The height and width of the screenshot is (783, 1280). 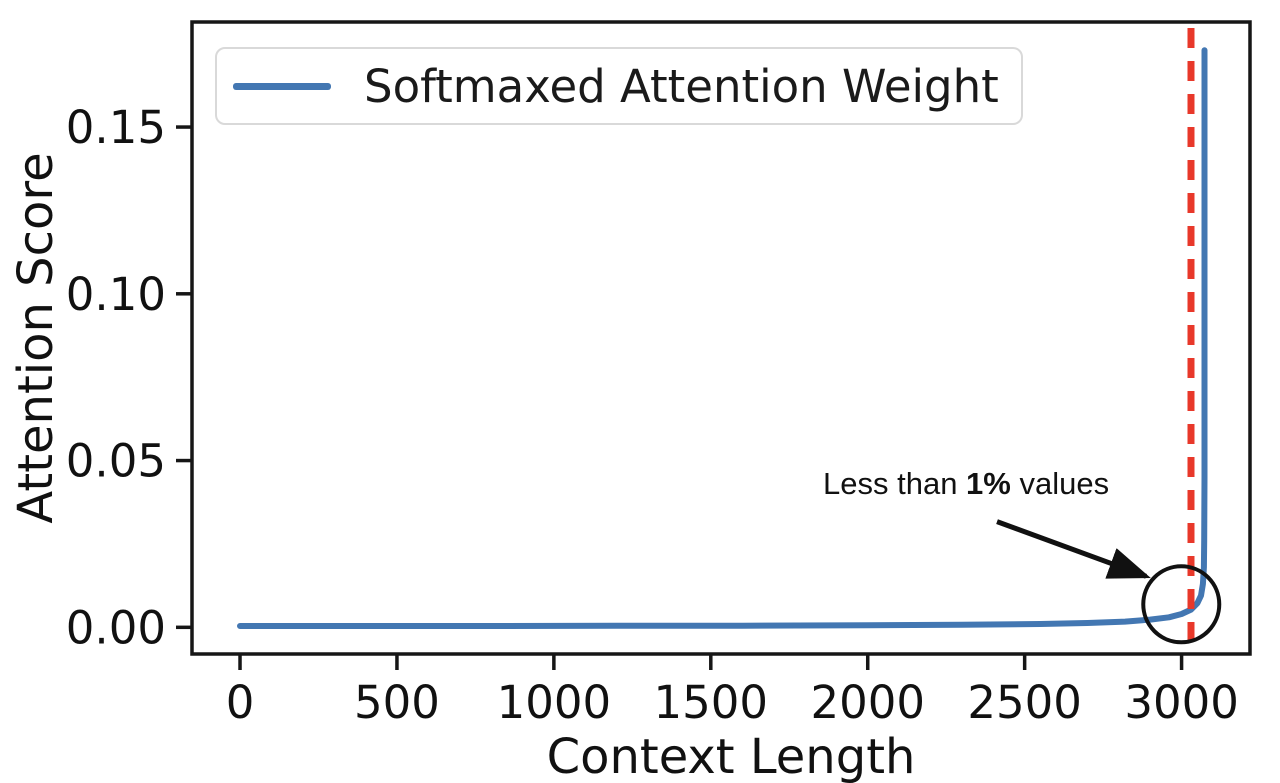 What do you see at coordinates (1024, 702) in the screenshot?
I see `x-tick-label-2500: 2500` at bounding box center [1024, 702].